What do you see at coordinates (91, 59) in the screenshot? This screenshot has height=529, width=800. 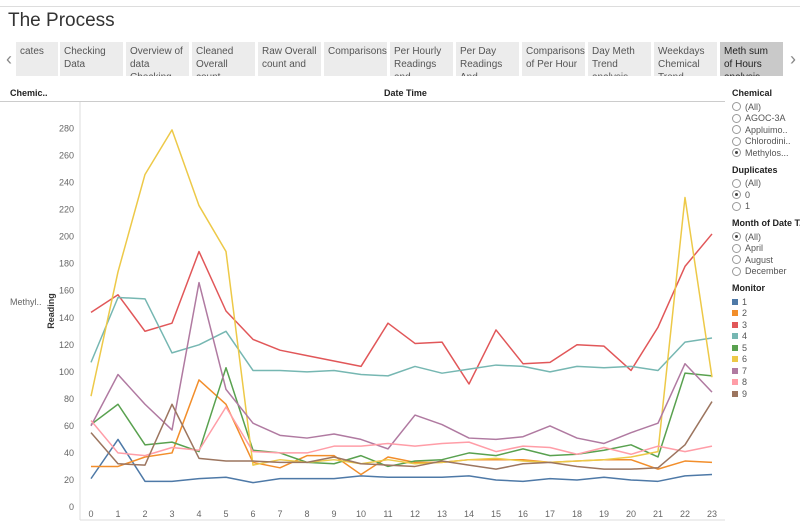 I see `story-tab-2: Checking Data` at bounding box center [91, 59].